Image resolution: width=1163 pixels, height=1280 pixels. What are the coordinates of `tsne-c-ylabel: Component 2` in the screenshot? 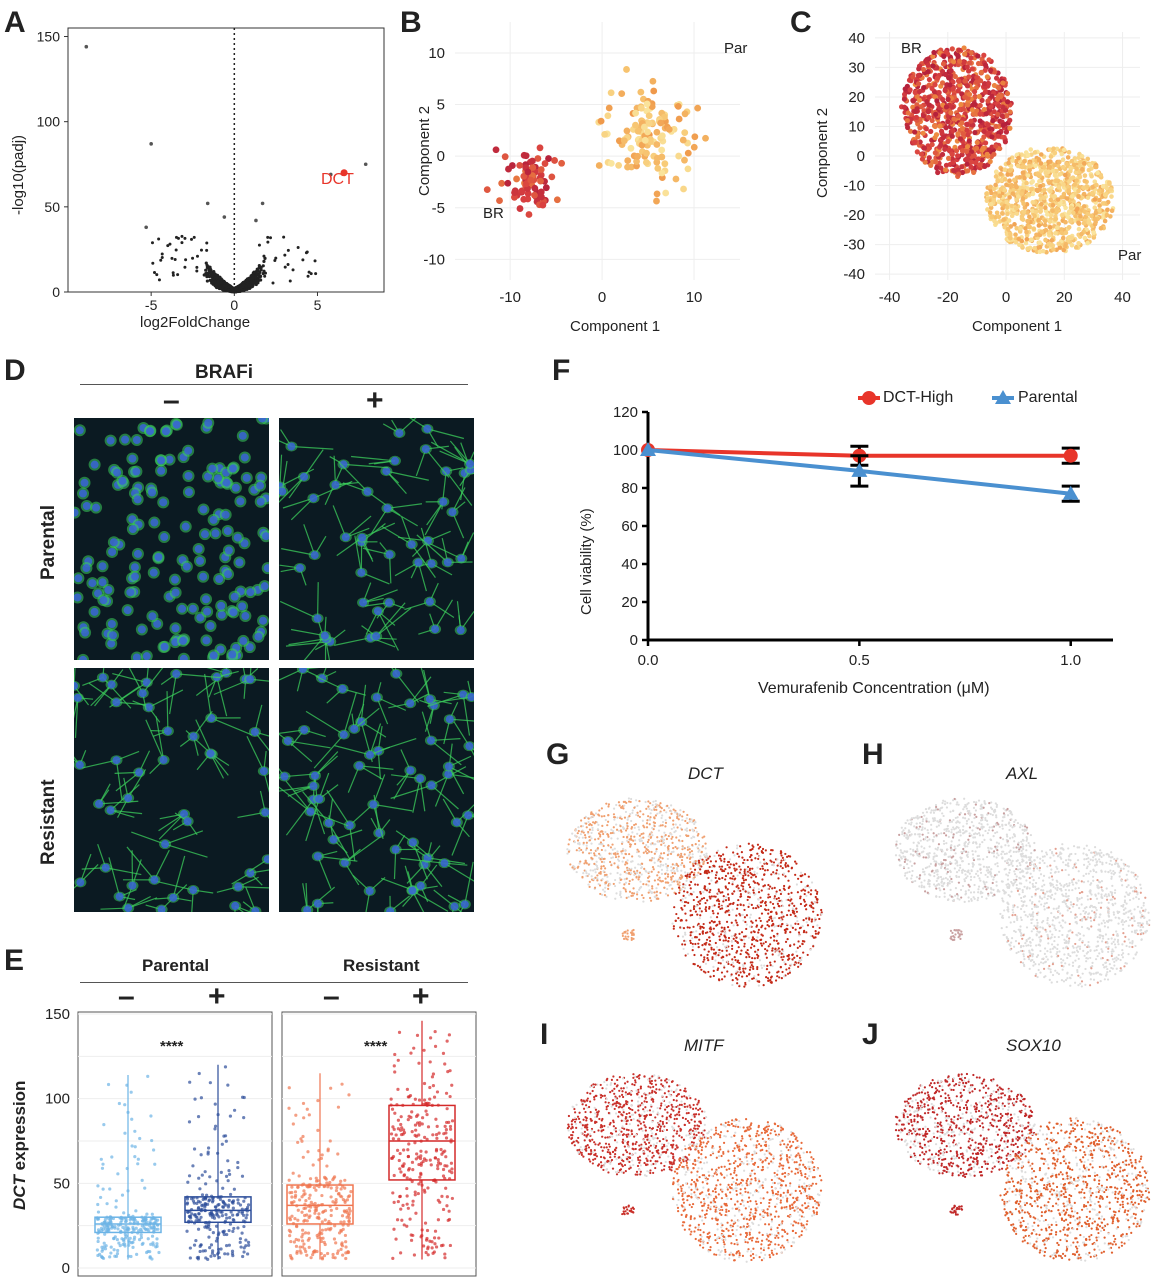 It's located at (822, 152).